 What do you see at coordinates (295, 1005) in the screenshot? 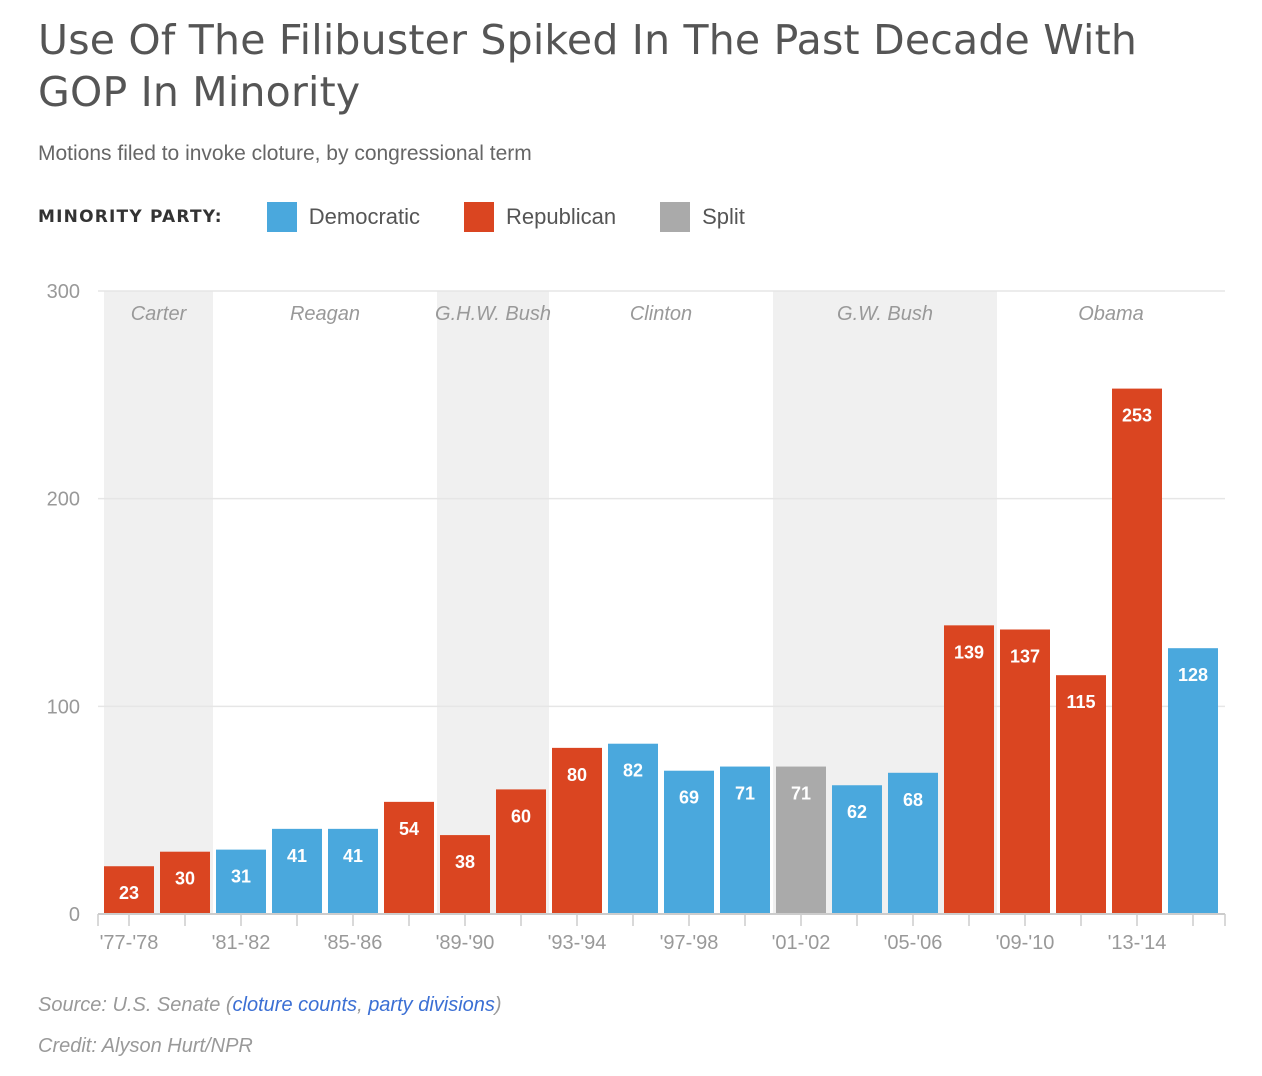
I see `cloture-counts-link: cloture counts` at bounding box center [295, 1005].